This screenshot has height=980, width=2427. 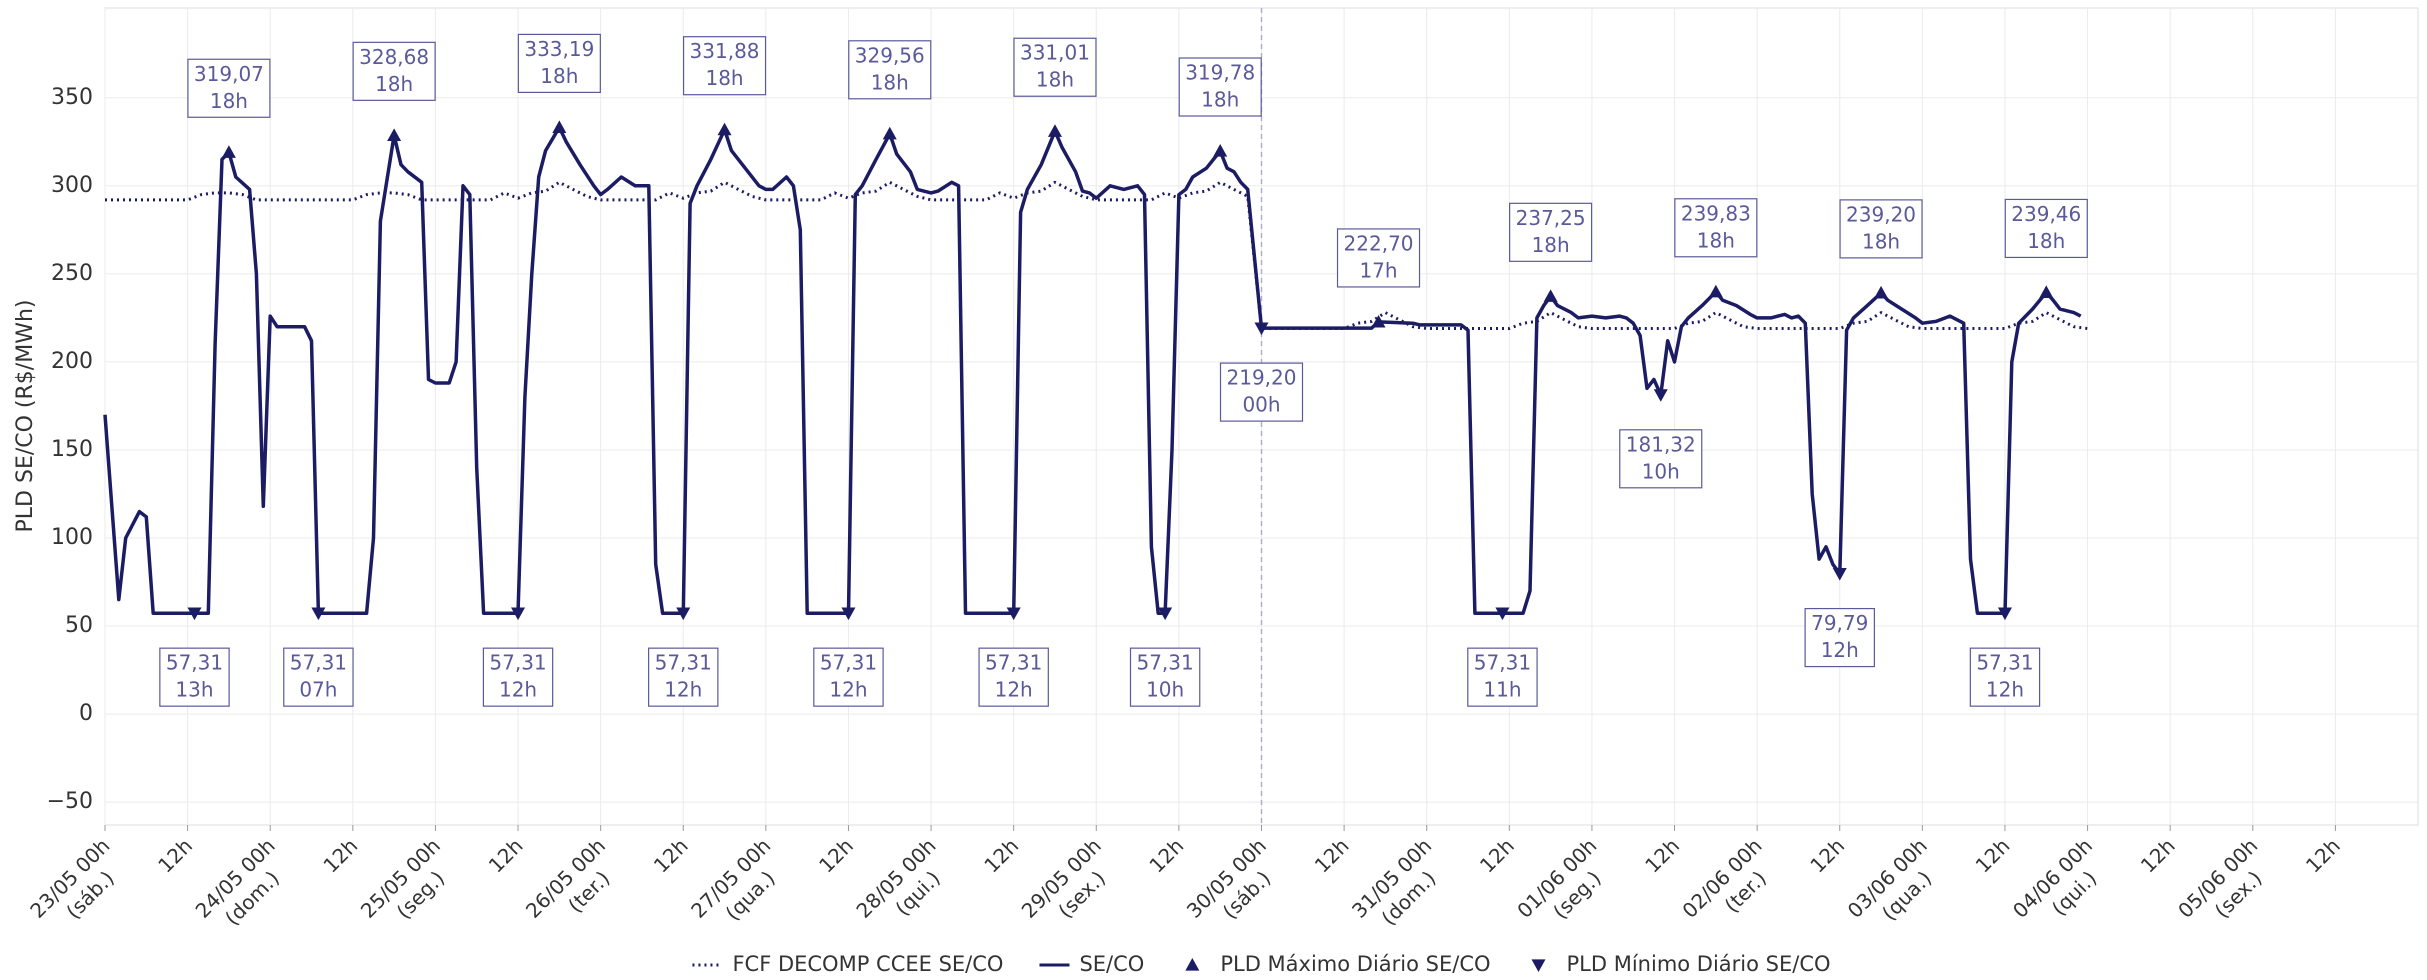 I want to click on data-label: 329,56, so click(x=890, y=55).